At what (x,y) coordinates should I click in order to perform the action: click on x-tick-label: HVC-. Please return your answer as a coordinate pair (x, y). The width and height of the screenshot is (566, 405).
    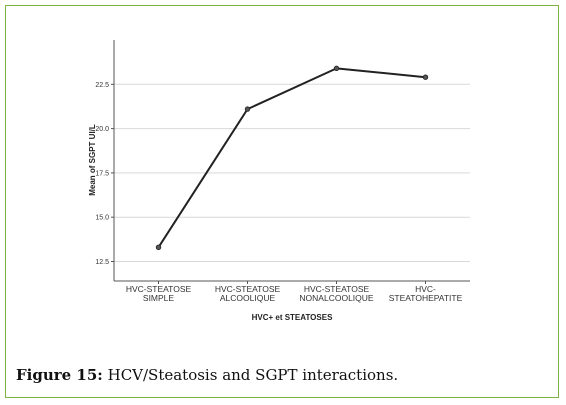
    Looking at the image, I should click on (425, 289).